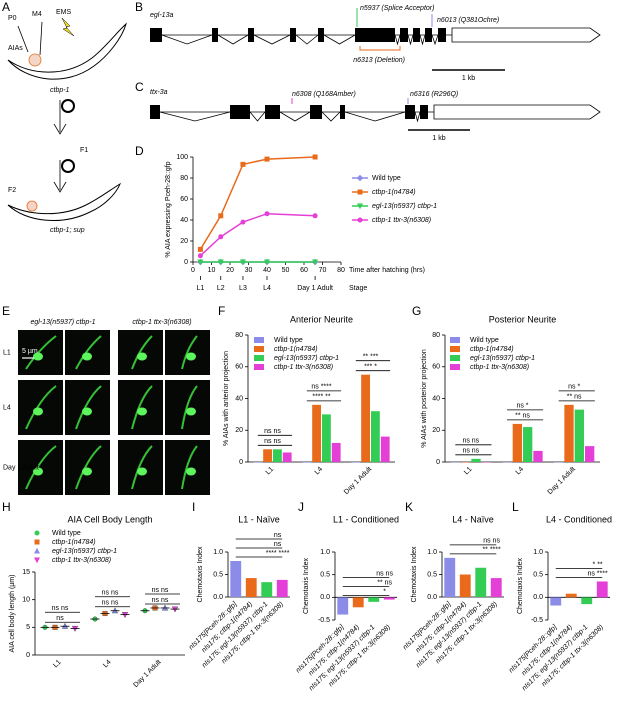 The width and height of the screenshot is (617, 714). What do you see at coordinates (434, 94) in the screenshot?
I see `mutation-label: n6316 (R296Q)` at bounding box center [434, 94].